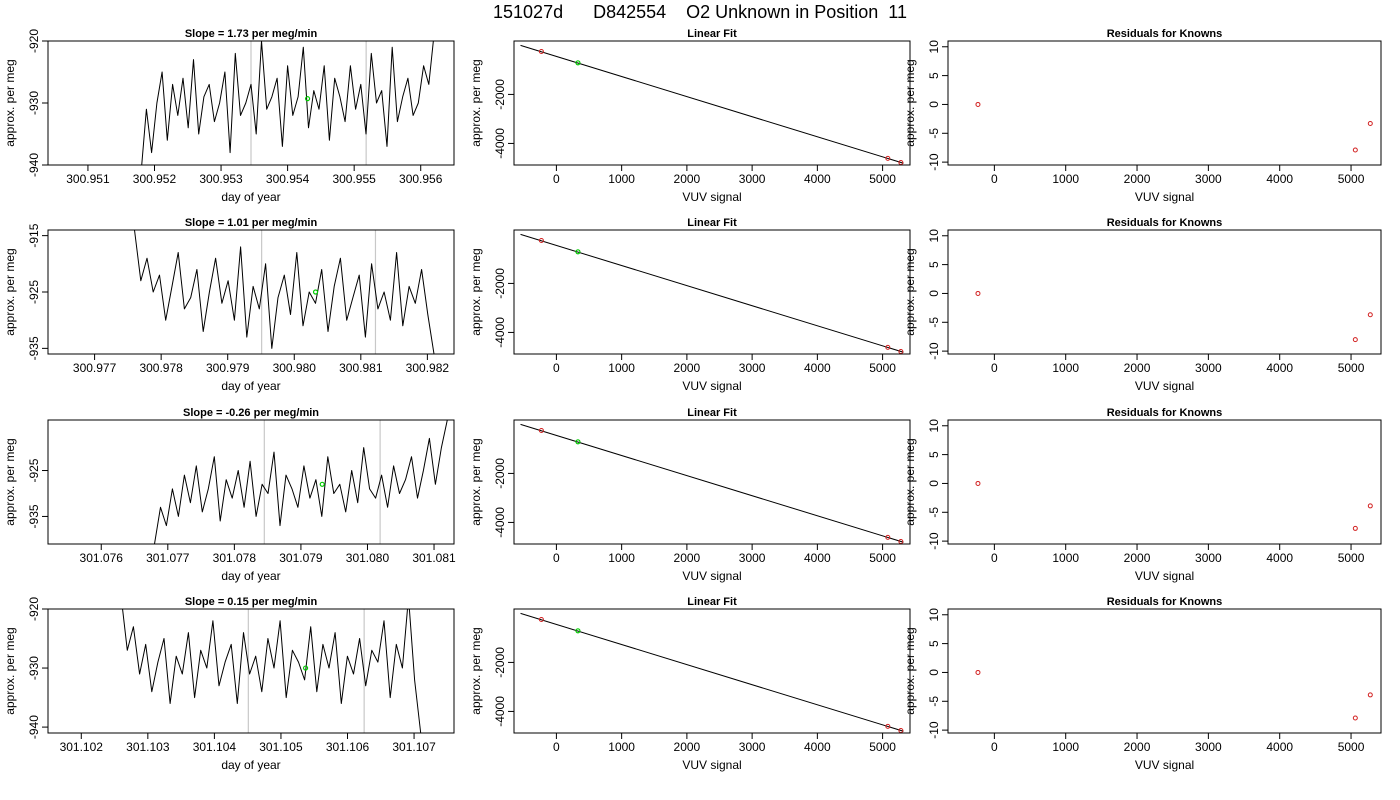 The height and width of the screenshot is (800, 1400). What do you see at coordinates (251, 413) in the screenshot?
I see `panel-title: Slope = -0.26 per meg/min` at bounding box center [251, 413].